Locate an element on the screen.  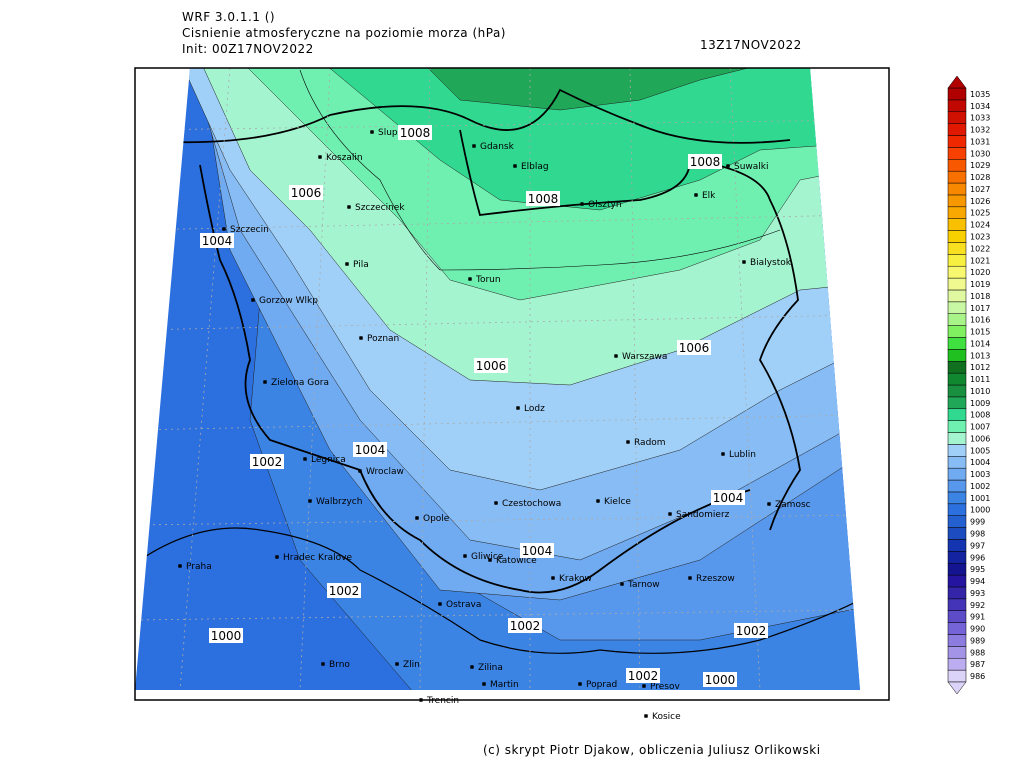
colorbar-label: 988 is located at coordinates (977, 652).